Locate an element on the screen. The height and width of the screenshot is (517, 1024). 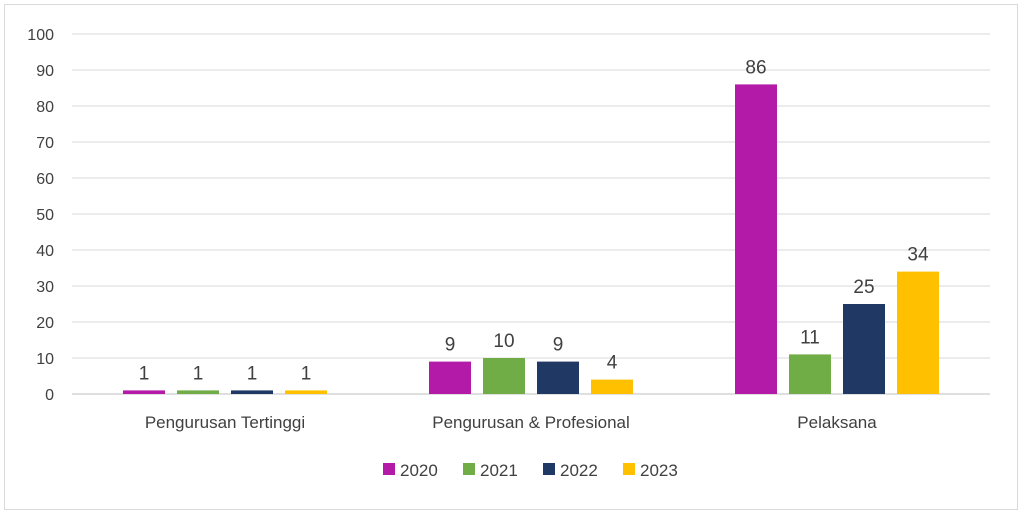
category-label: Pelaksana is located at coordinates (837, 422).